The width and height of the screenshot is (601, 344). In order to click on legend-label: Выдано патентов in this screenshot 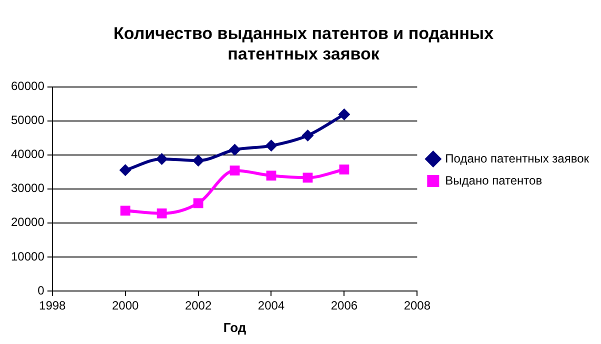, I will do `click(493, 180)`.